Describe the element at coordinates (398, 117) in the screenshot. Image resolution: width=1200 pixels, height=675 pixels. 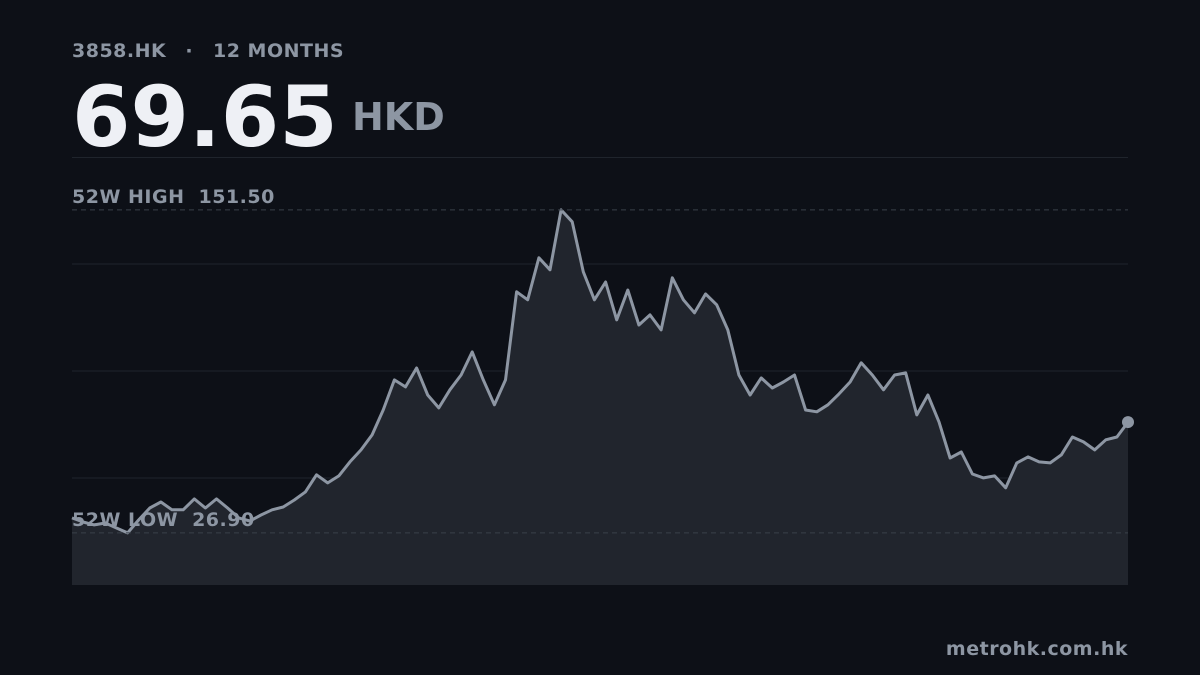
I see `currency: HKD` at that location.